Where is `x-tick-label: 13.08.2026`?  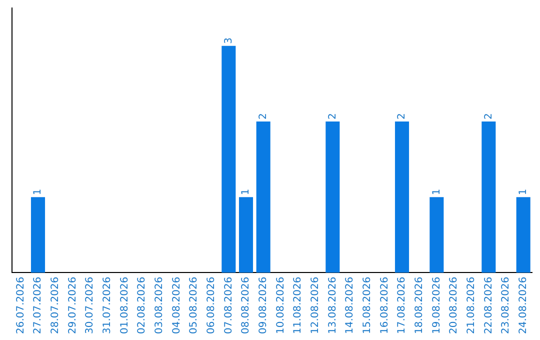 x-tick-label: 13.08.2026 is located at coordinates (332, 305).